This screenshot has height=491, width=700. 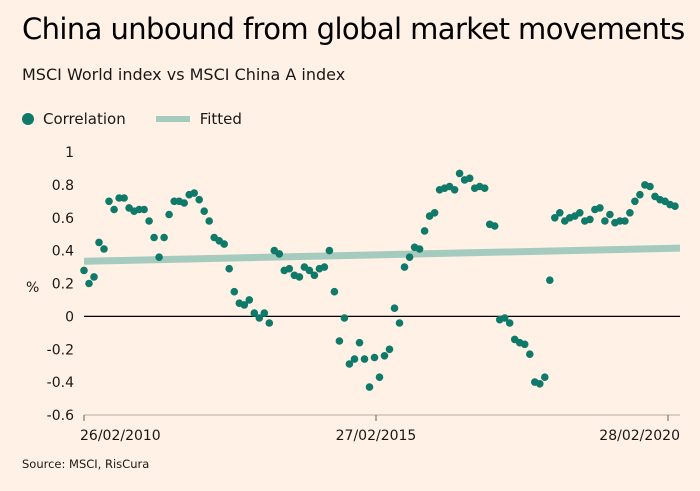 What do you see at coordinates (172, 119) in the screenshot?
I see `legend-line-icon` at bounding box center [172, 119].